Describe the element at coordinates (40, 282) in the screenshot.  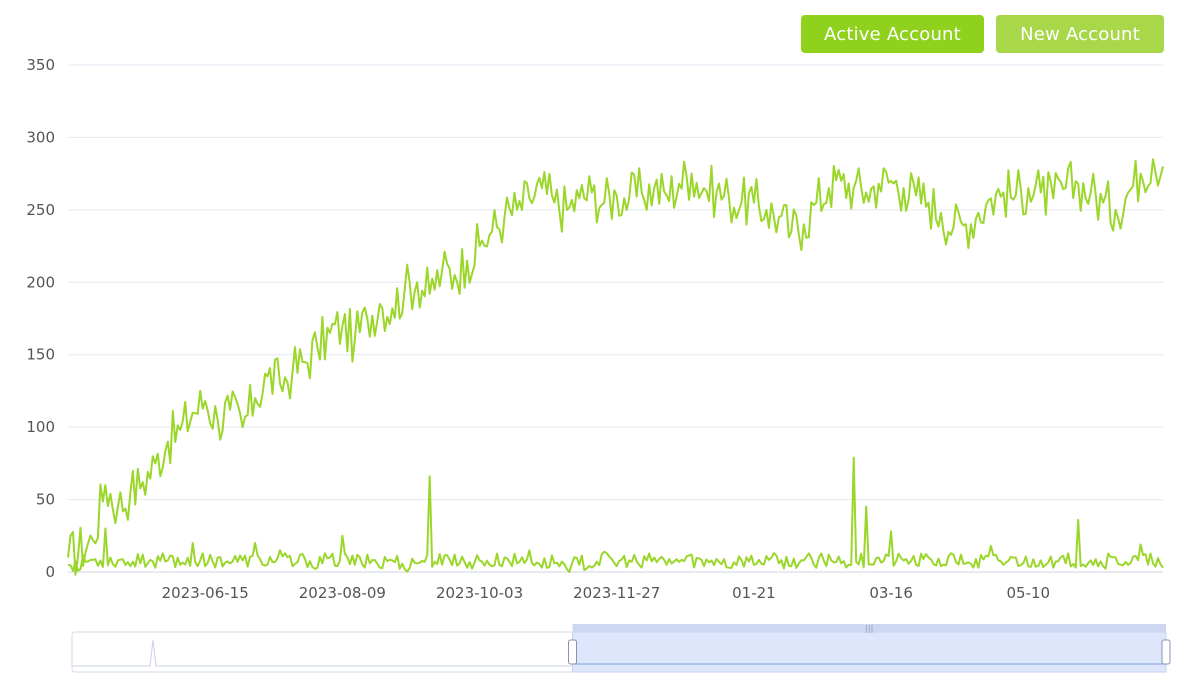
I see `y-tick-label: 200` at that location.